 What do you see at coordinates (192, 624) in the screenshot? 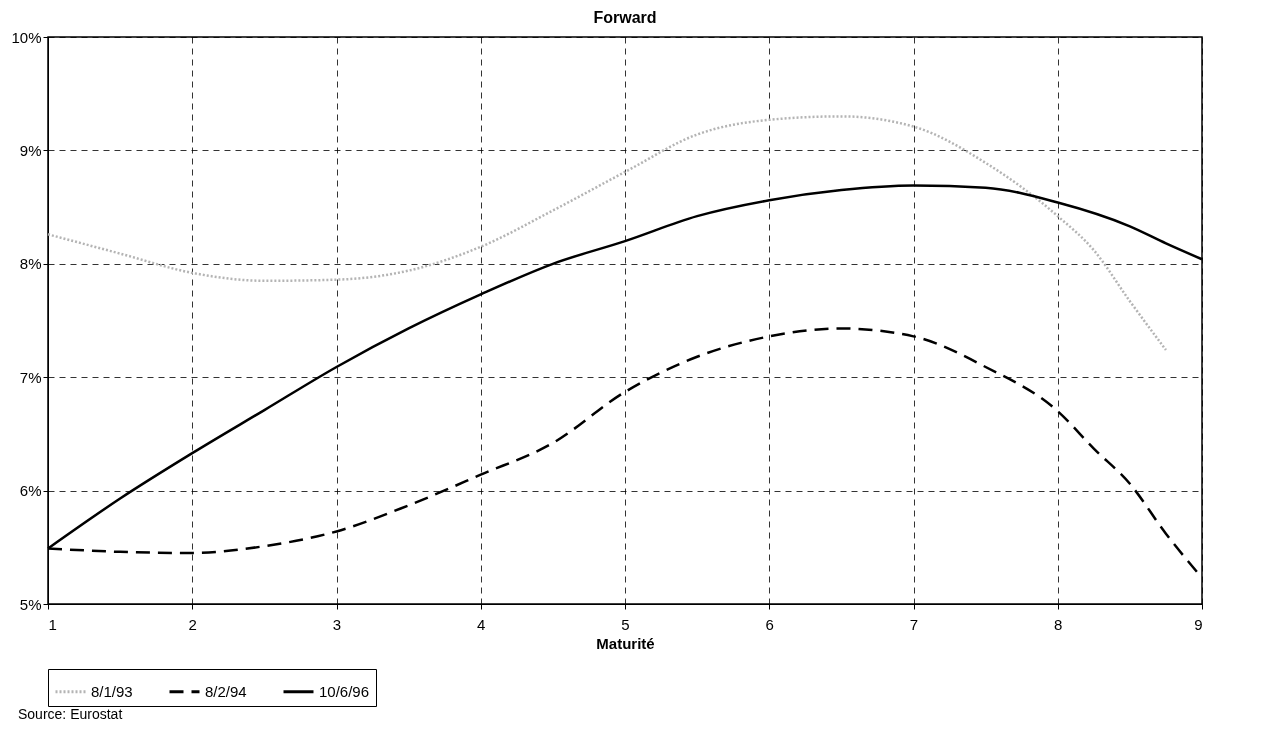
I see `x-tick-label: 2` at bounding box center [192, 624].